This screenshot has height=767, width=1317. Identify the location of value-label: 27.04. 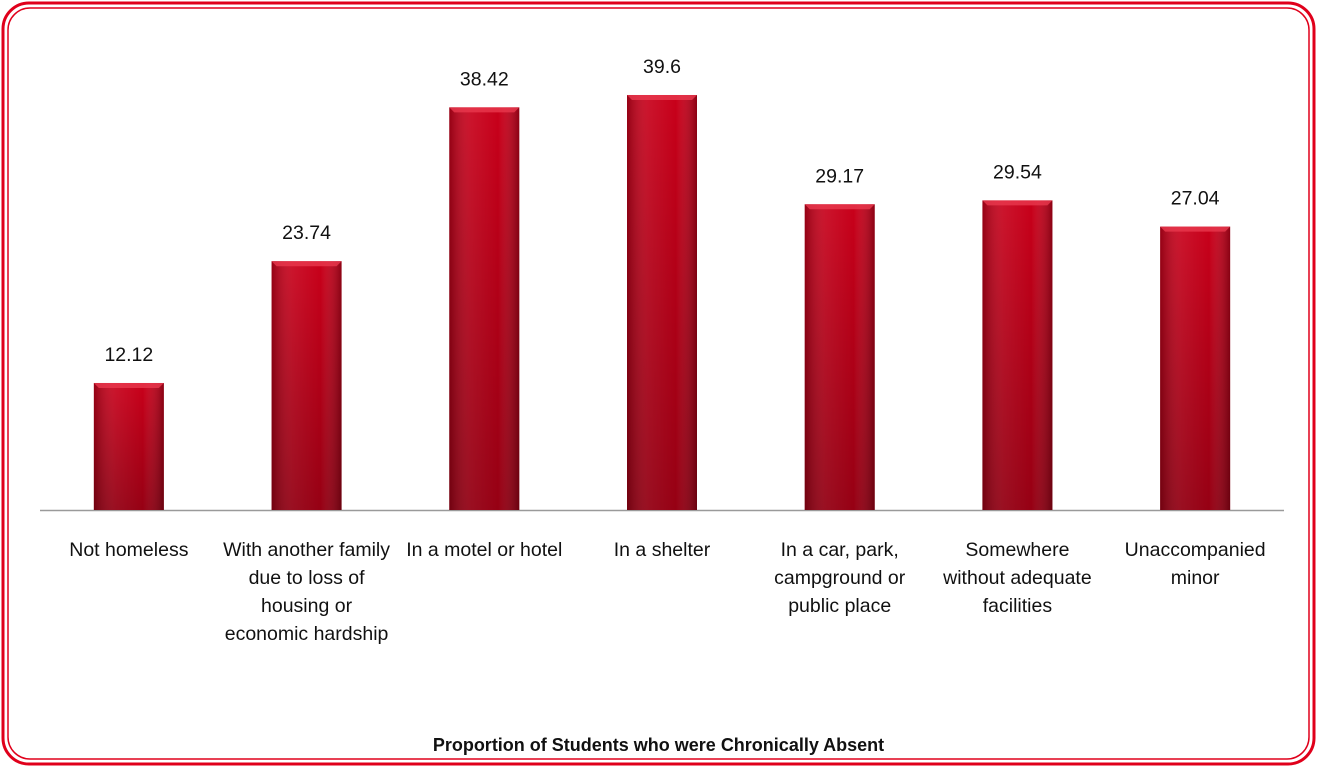
(1195, 199).